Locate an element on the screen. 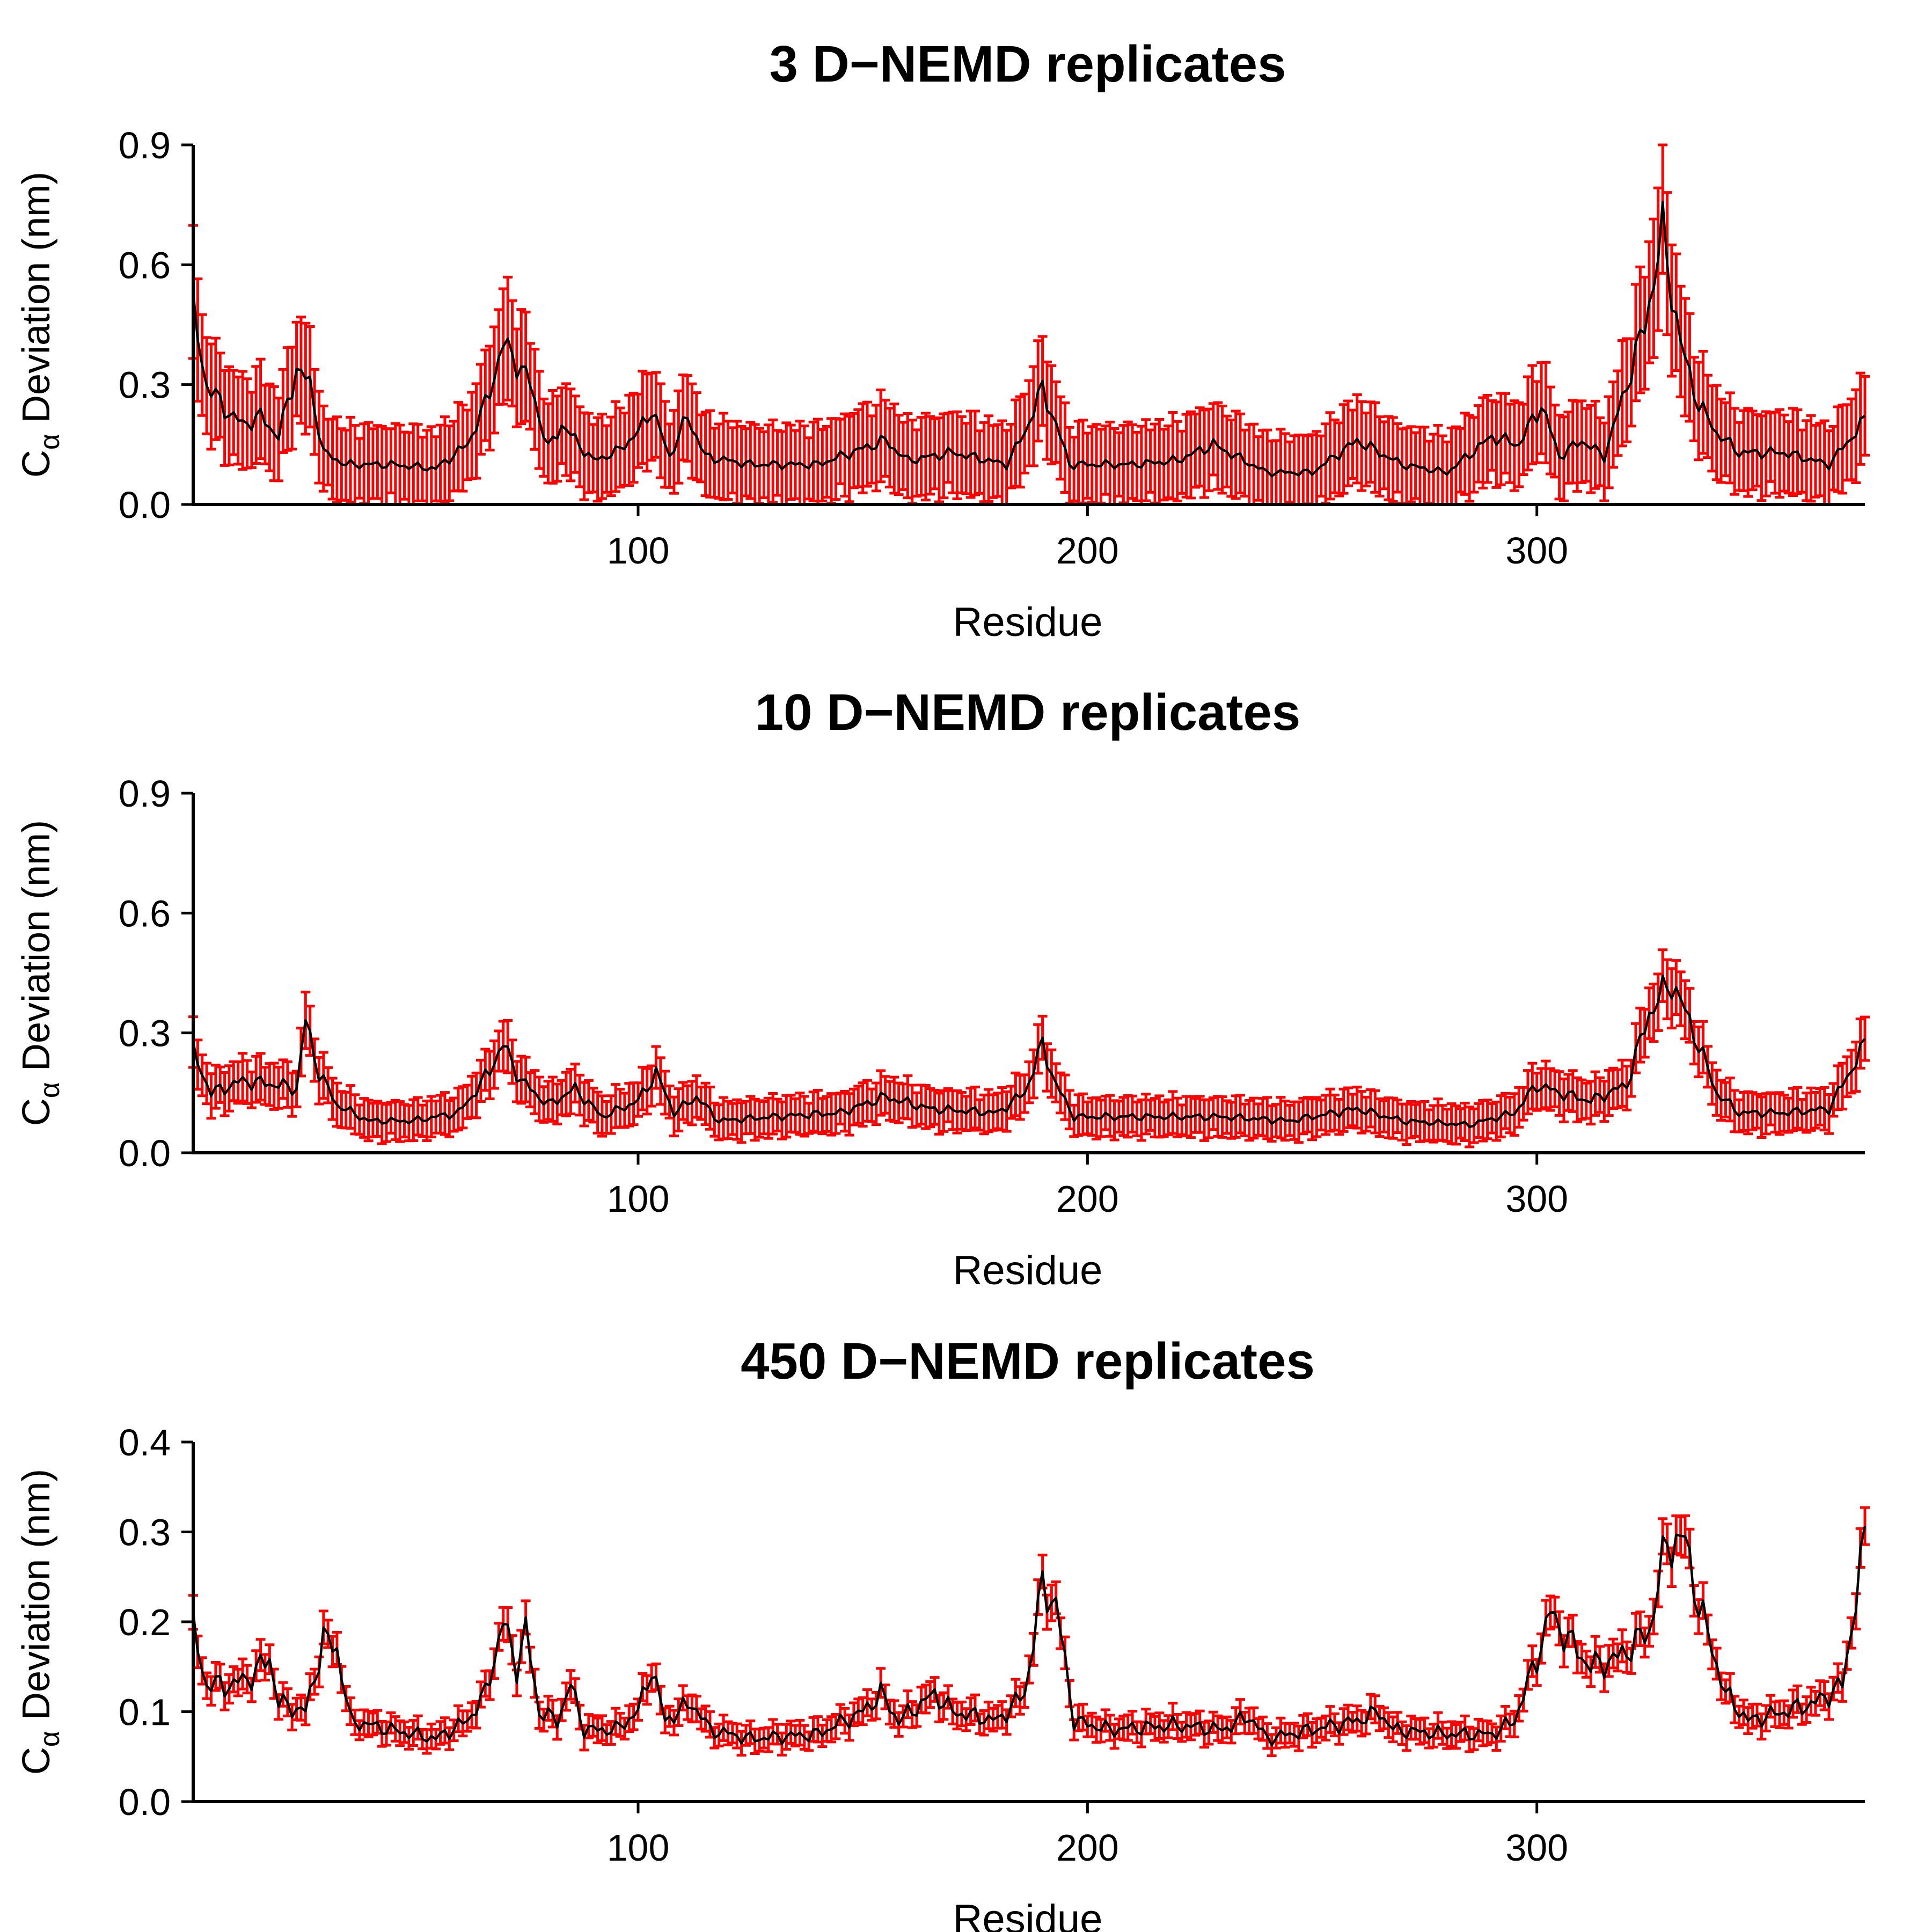  y-tick-label: 0.4 is located at coordinates (145, 1442).